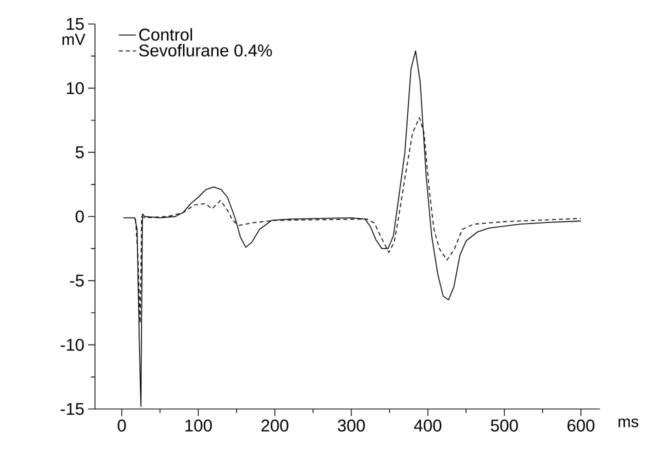 This screenshot has width=651, height=456. I want to click on y-tick-label: -10, so click(72, 344).